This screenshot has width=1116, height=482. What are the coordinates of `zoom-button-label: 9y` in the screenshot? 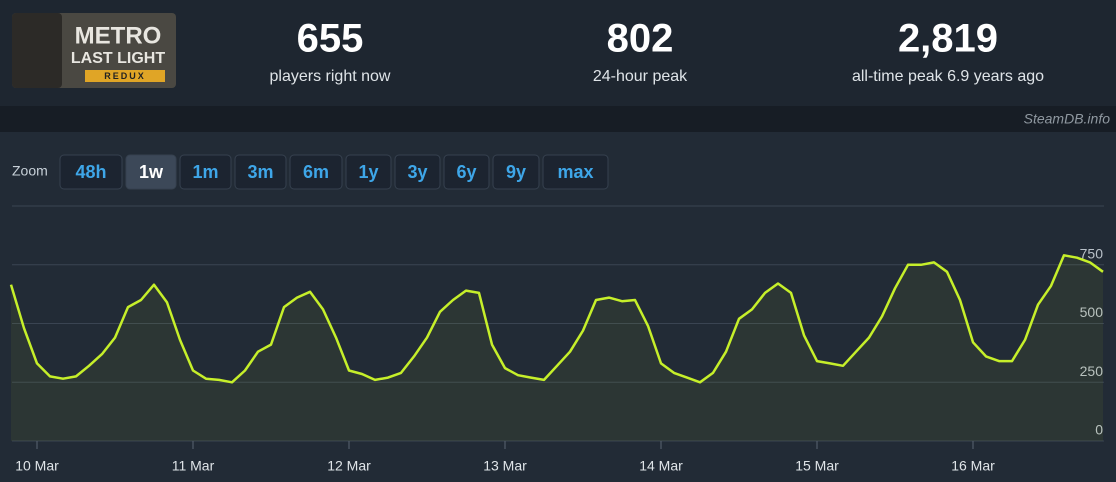 It's located at (516, 172).